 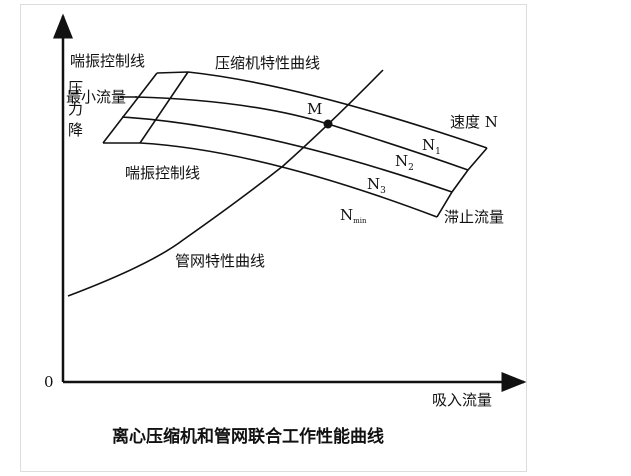 What do you see at coordinates (270, 180) in the screenshot?
I see `speed-curve-n3` at bounding box center [270, 180].